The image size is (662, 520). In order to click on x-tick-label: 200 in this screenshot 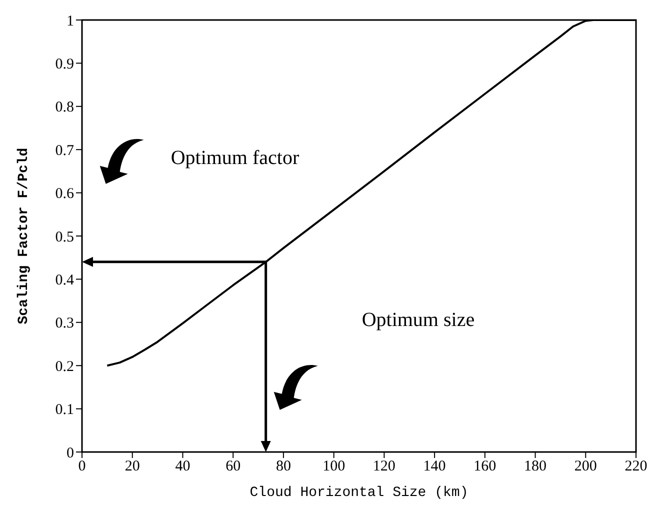, I will do `click(585, 466)`.